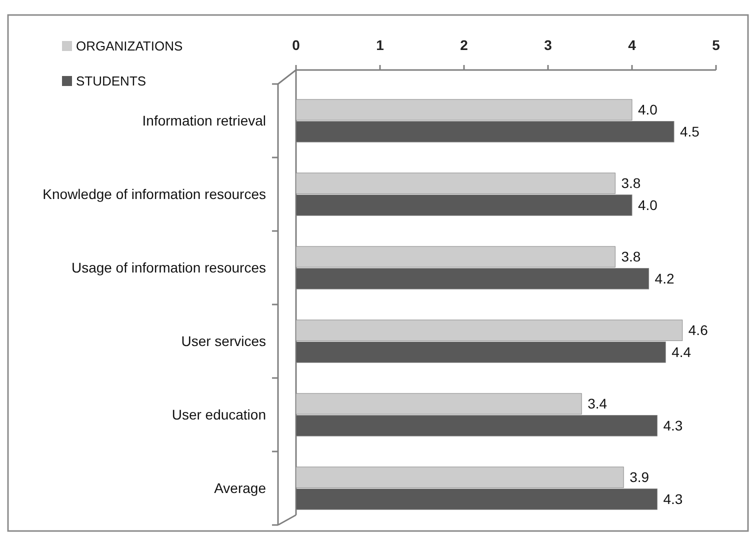 This screenshot has width=751, height=534. Describe the element at coordinates (598, 404) in the screenshot. I see `data-label: 3.4` at that location.